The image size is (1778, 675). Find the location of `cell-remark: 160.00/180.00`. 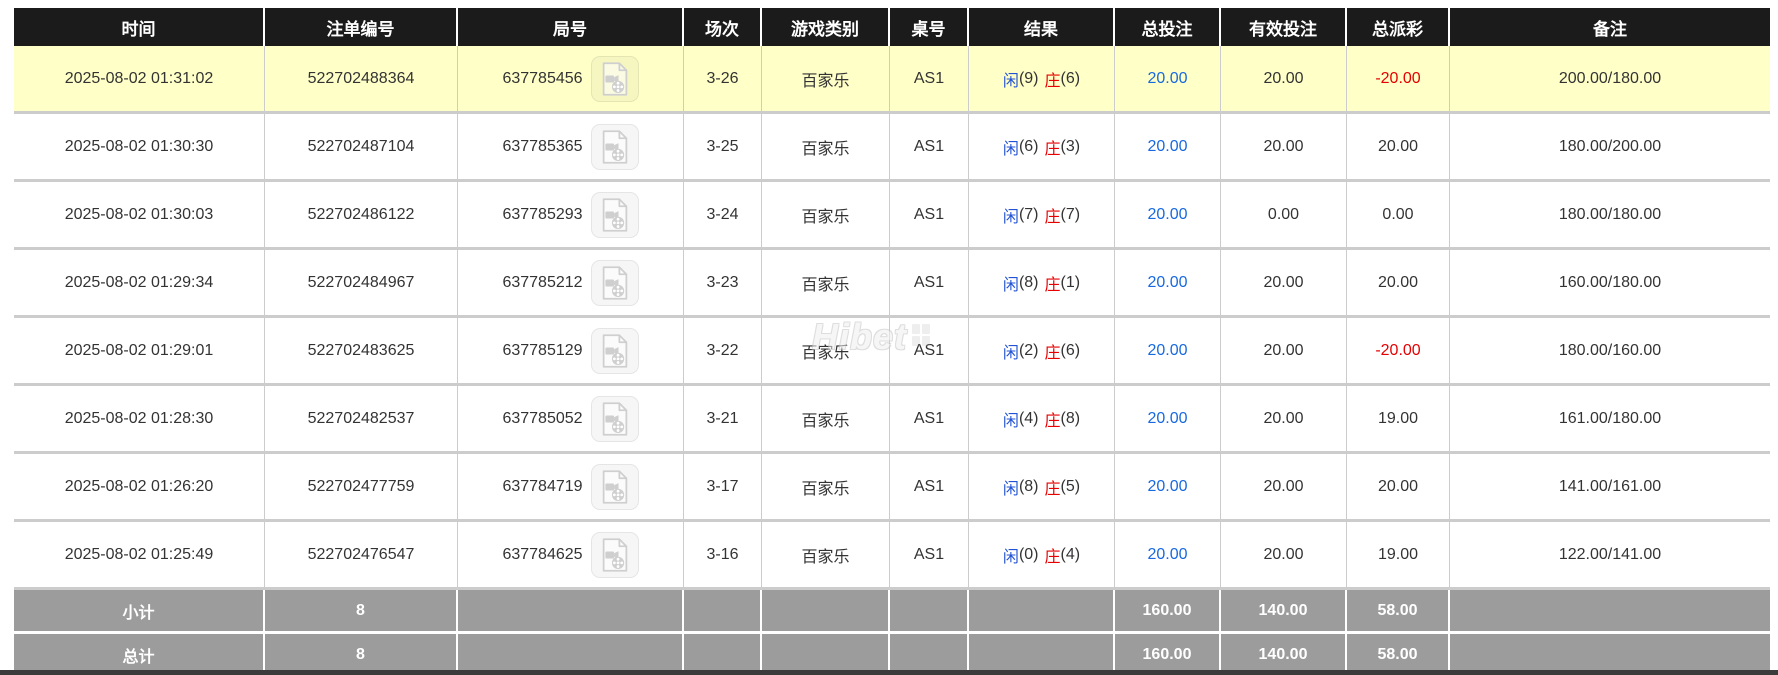

cell-remark: 160.00/180.00 is located at coordinates (1610, 282).